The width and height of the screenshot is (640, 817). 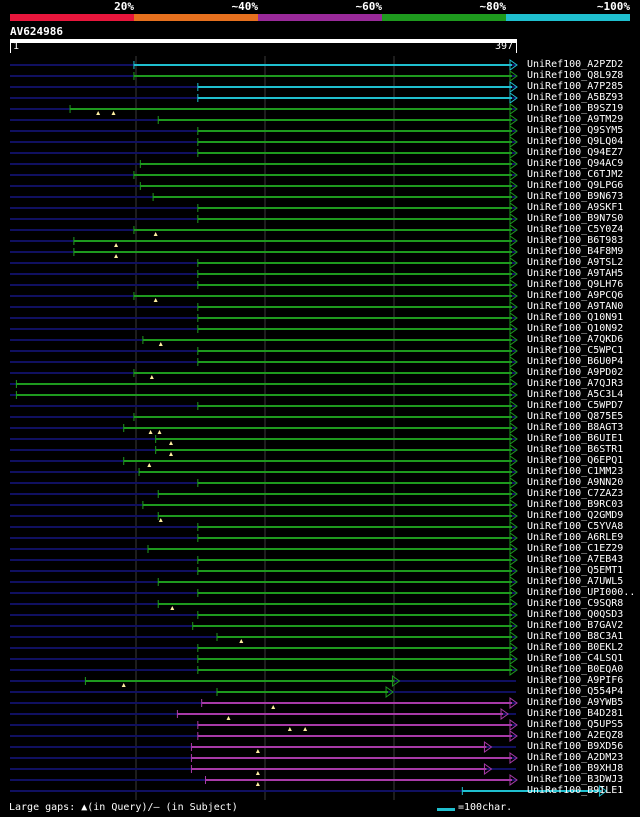 What do you see at coordinates (575, 97) in the screenshot?
I see `hit-label: UniRef100_A5BZ93` at bounding box center [575, 97].